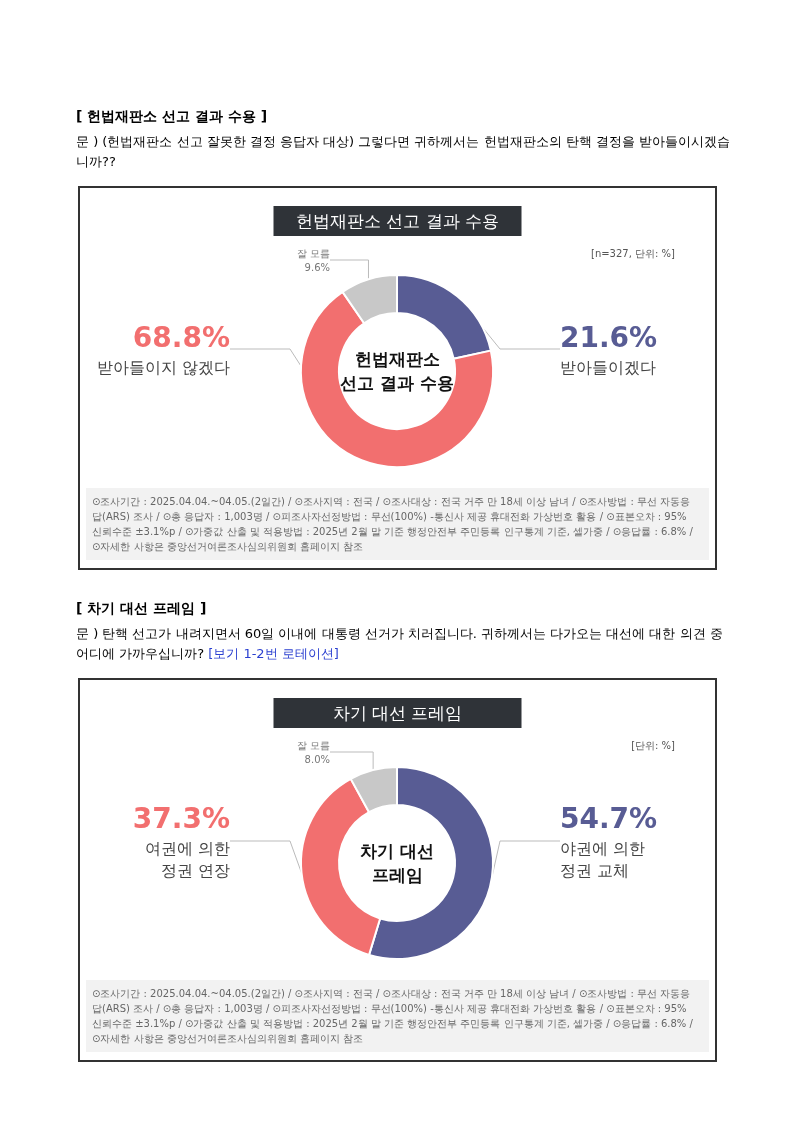  Describe the element at coordinates (181, 818) in the screenshot. I see `data-label: 37.3%` at that location.